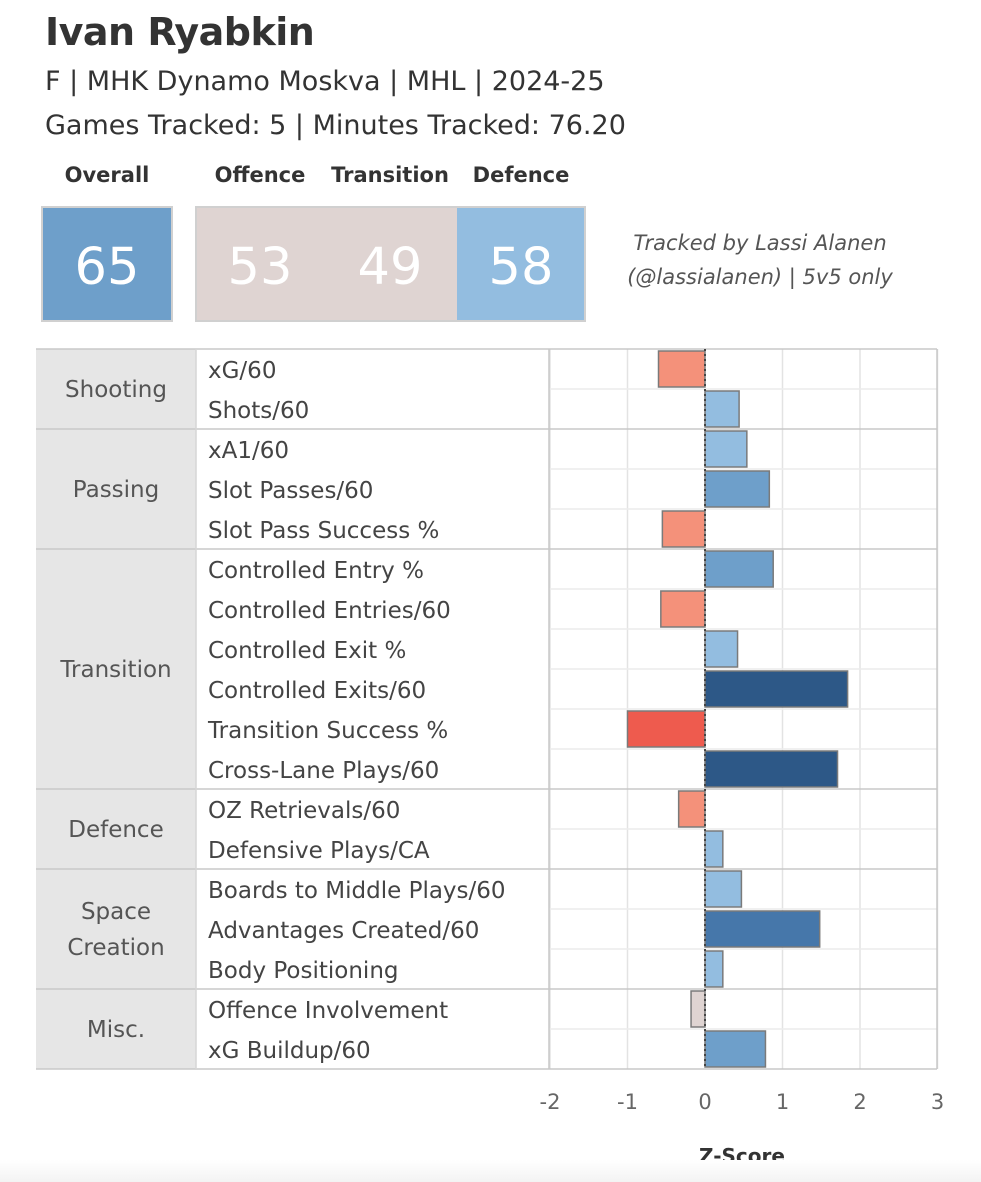 The width and height of the screenshot is (981, 1182). I want to click on defence-score: 58, so click(521, 267).